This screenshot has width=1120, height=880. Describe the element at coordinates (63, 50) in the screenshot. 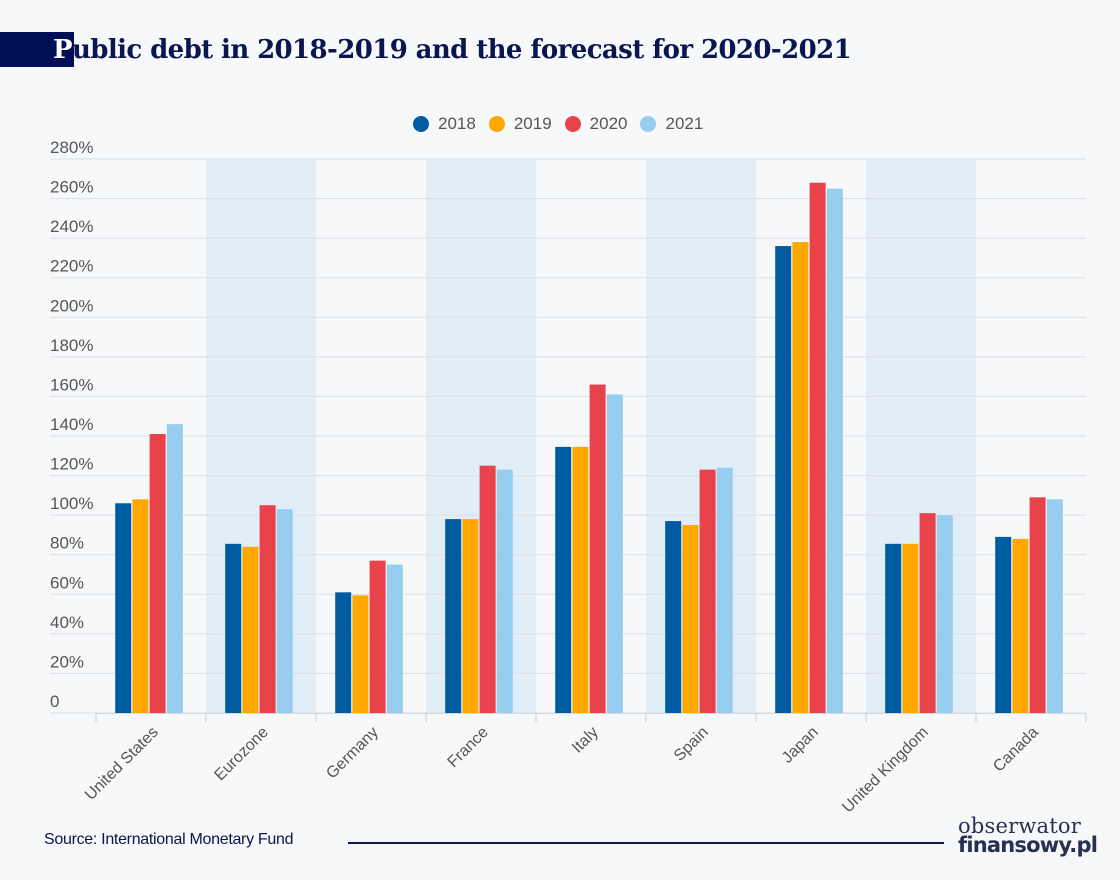

I see `title-first-letter: P` at that location.